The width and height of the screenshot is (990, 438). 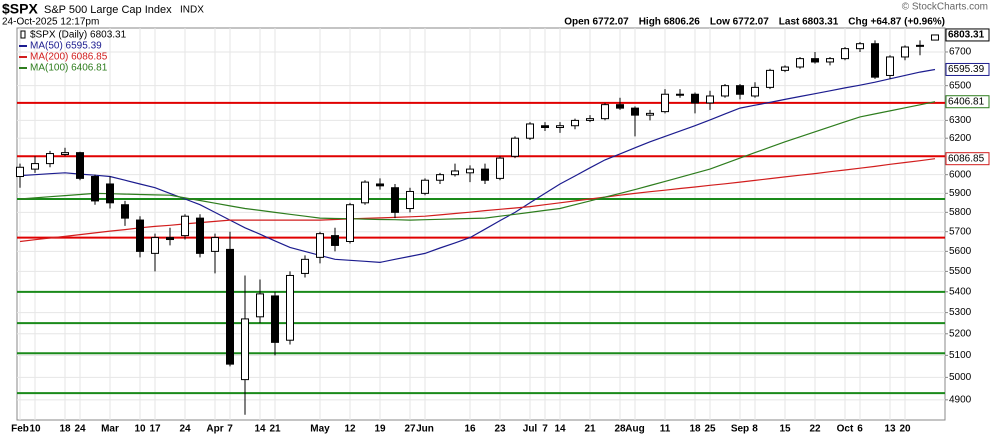 What do you see at coordinates (380, 429) in the screenshot?
I see `x-tick-label: 19` at bounding box center [380, 429].